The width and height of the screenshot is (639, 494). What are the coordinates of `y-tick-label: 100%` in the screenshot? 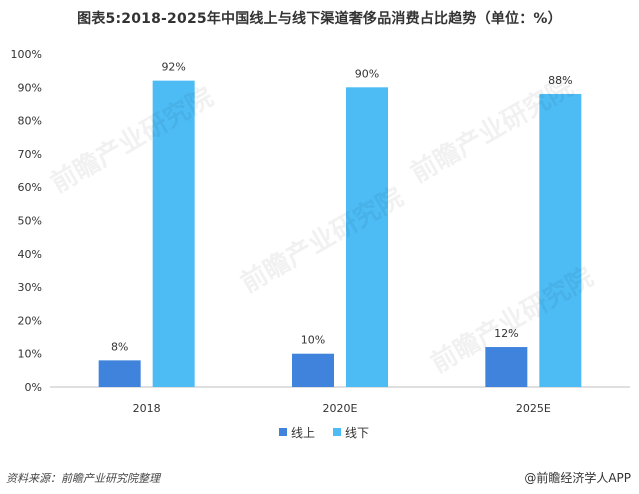 It's located at (26, 54).